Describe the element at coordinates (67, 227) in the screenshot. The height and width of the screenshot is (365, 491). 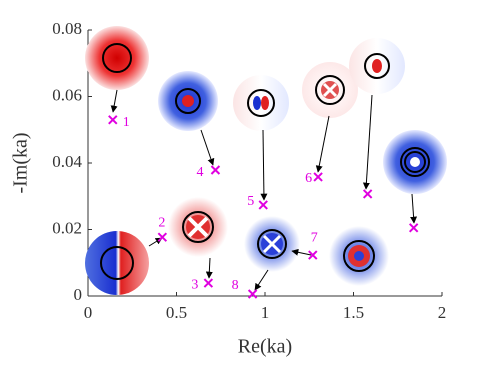
I see `y-tick-label: 0.02` at that location.